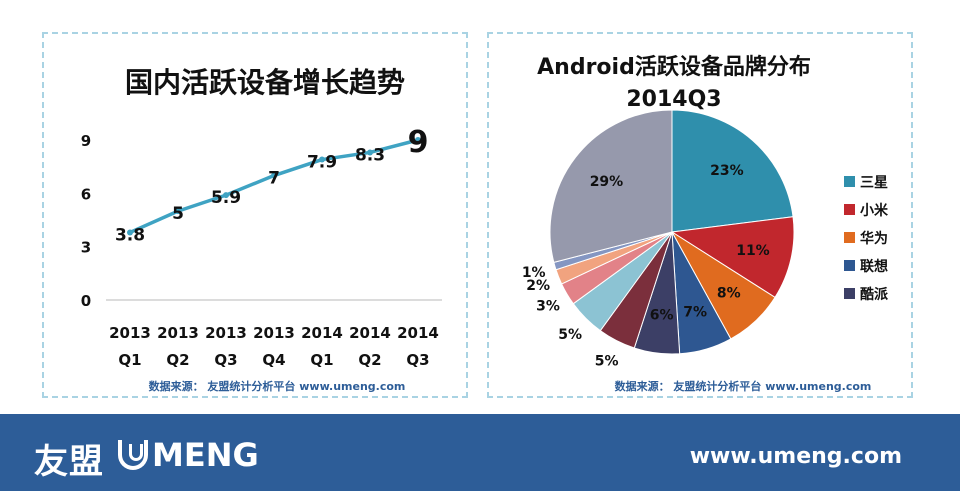  What do you see at coordinates (548, 306) in the screenshot?
I see `slice-label: 3%` at bounding box center [548, 306].